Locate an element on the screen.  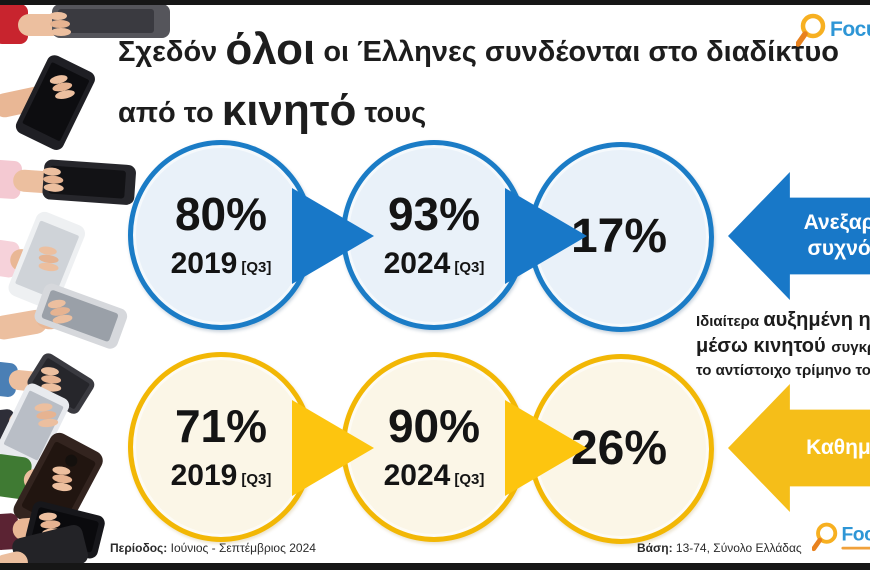
title-emphasis-kinito: κινητό is located at coordinates (289, 110).